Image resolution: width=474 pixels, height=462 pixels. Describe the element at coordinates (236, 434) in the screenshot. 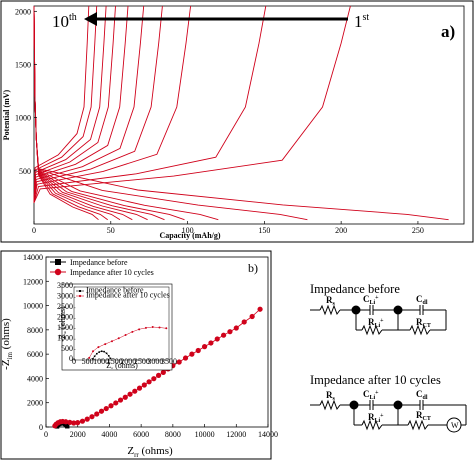

I see `panel-b-x-tick-label: 12000` at that location.